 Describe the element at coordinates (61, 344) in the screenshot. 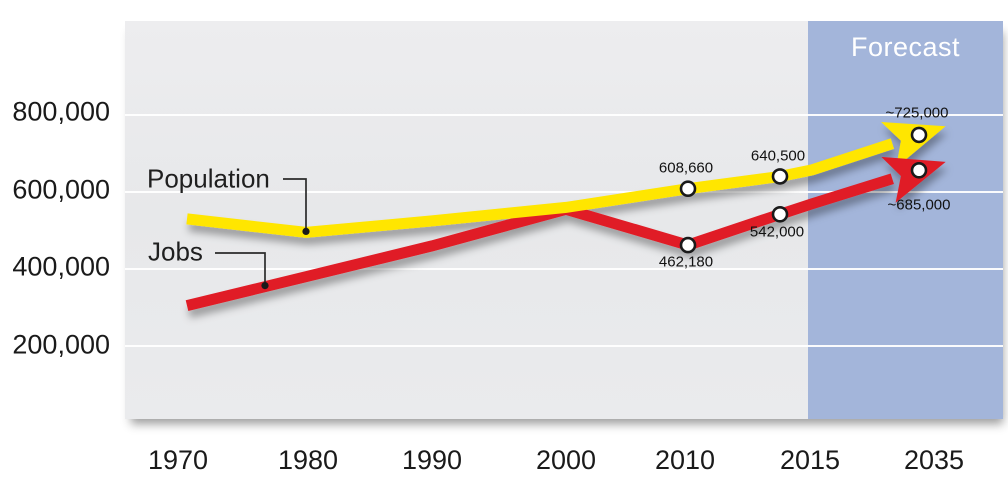

I see `y-axis-tick-200000: 200,000` at that location.